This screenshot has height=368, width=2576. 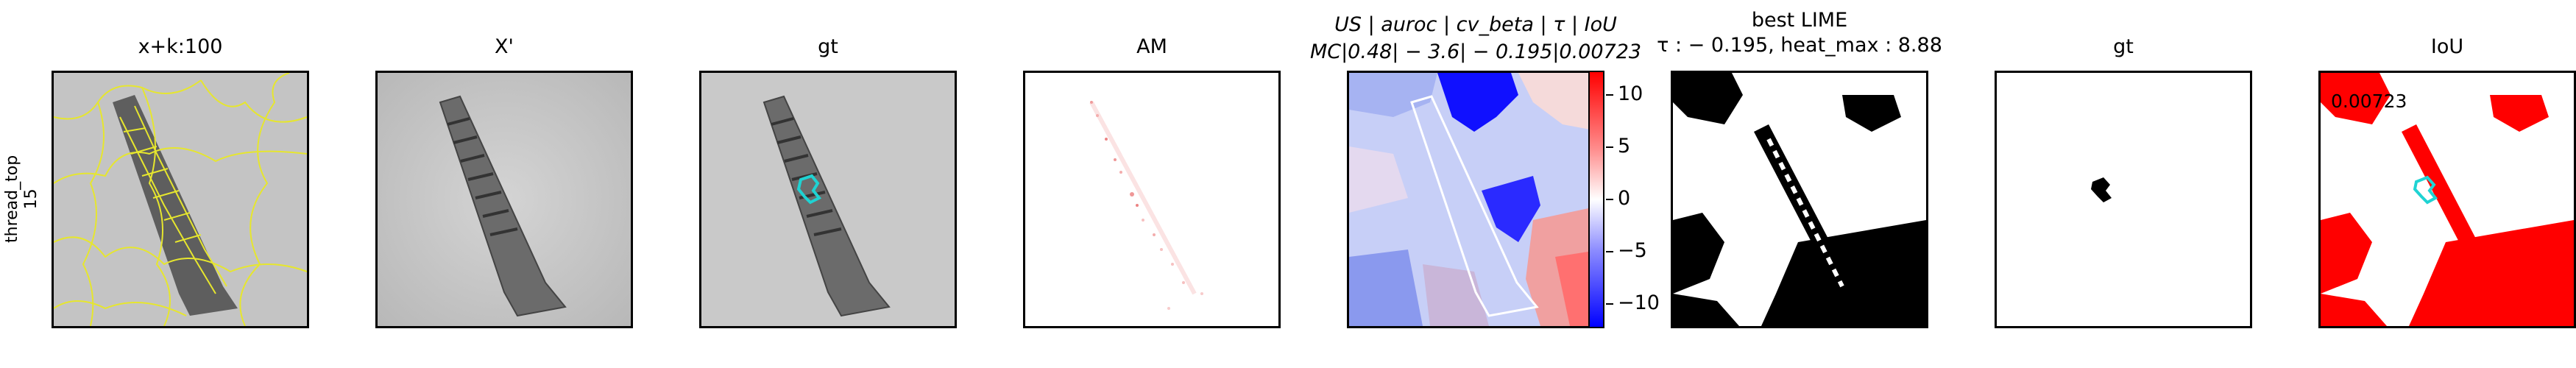 I want to click on input-superpixel-image, so click(x=180, y=200).